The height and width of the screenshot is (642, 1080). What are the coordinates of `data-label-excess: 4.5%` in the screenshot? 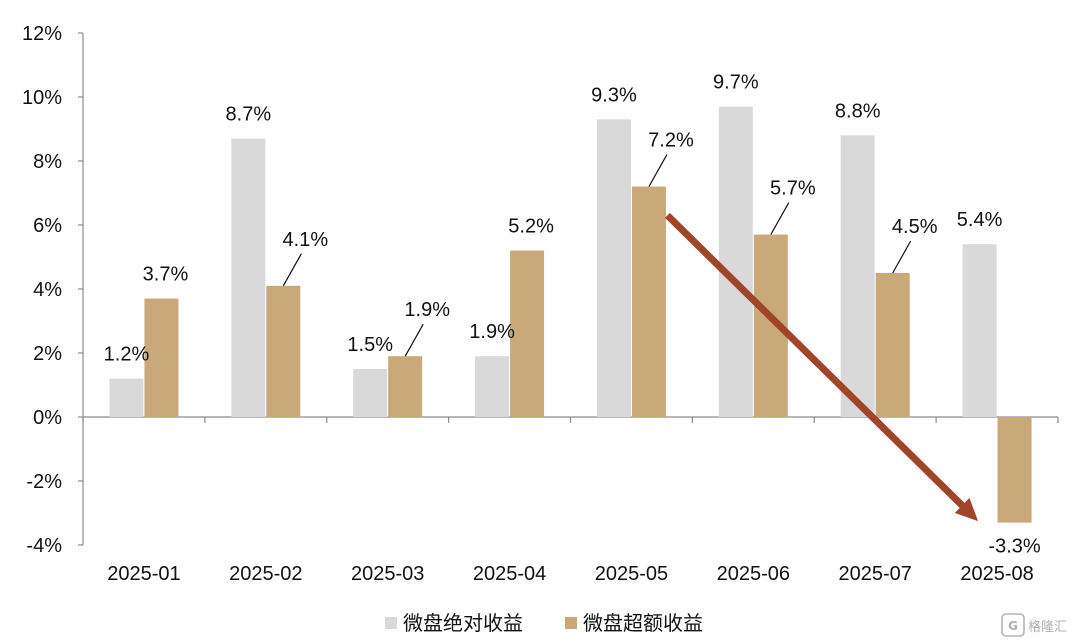 It's located at (915, 227).